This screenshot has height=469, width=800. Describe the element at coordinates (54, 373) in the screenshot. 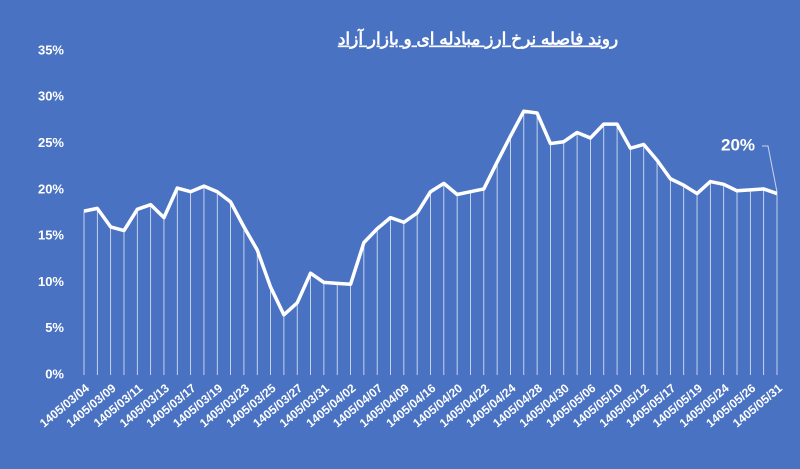

I see `y-tick-label: 0%` at that location.